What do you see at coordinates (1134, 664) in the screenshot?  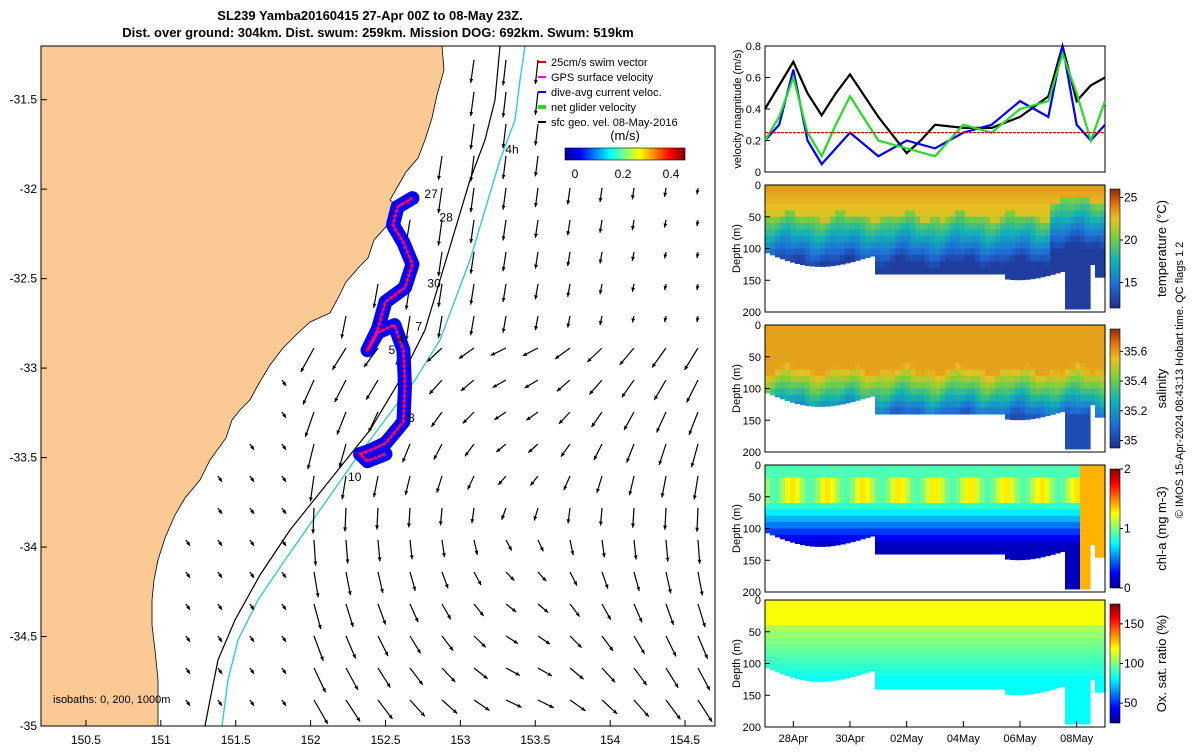 I see `colorbar-tick-label: 100` at bounding box center [1134, 664].